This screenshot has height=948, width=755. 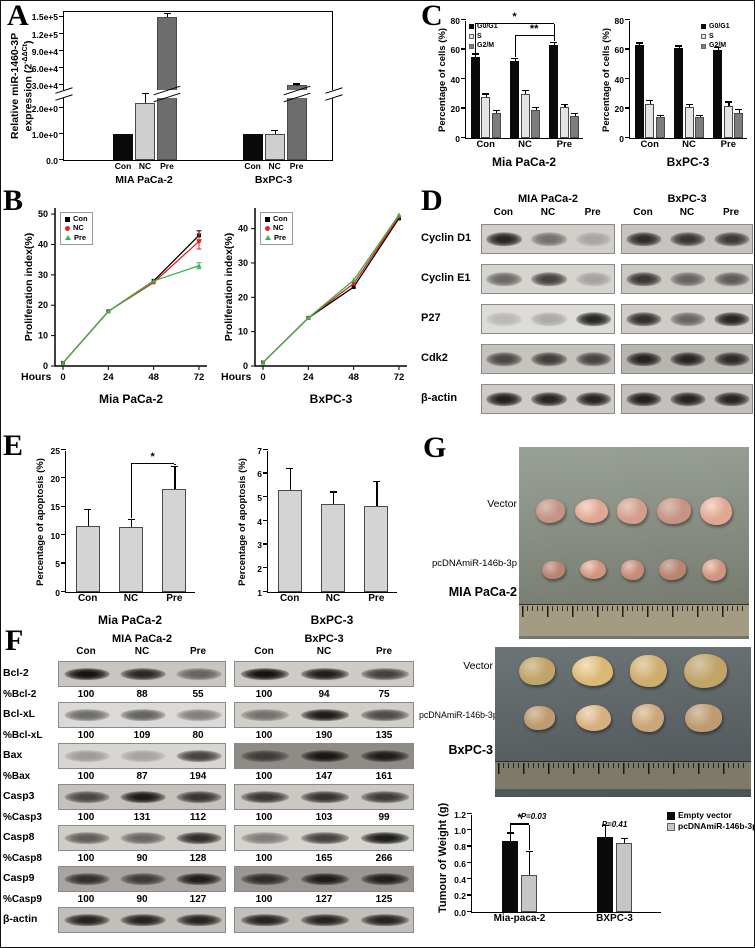 I want to click on y-tick-label: 2.0e+0, so click(x=44, y=108).